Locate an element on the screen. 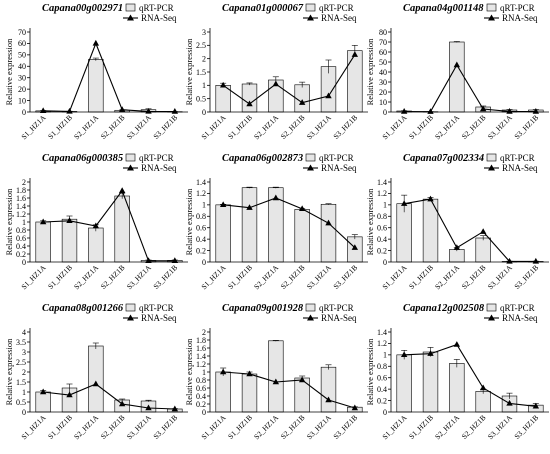 This screenshot has height=454, width=550. y-tick-label: 0.5 is located at coordinates (201, 98).